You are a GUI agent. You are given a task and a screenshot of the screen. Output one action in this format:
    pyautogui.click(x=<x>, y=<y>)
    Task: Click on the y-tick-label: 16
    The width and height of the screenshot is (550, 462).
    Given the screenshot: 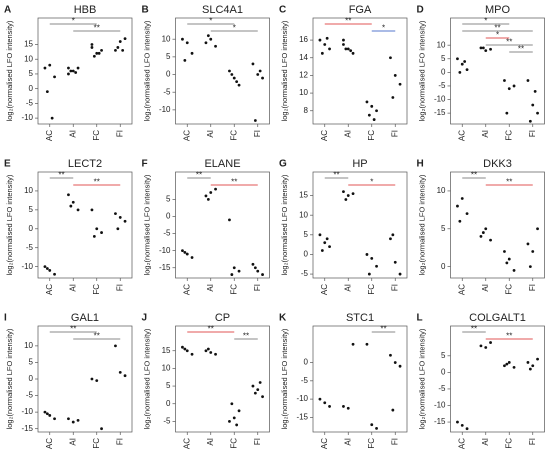 What is the action you would take?
    pyautogui.click(x=303, y=39)
    